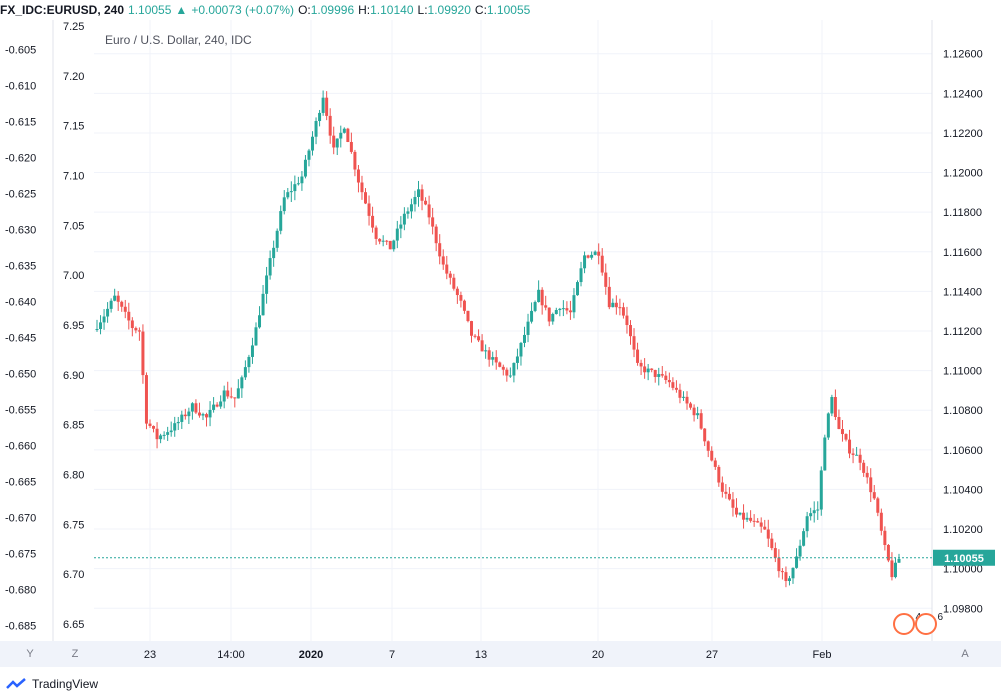 The width and height of the screenshot is (1001, 696). I want to click on y-axis-button: Y, so click(30, 654).